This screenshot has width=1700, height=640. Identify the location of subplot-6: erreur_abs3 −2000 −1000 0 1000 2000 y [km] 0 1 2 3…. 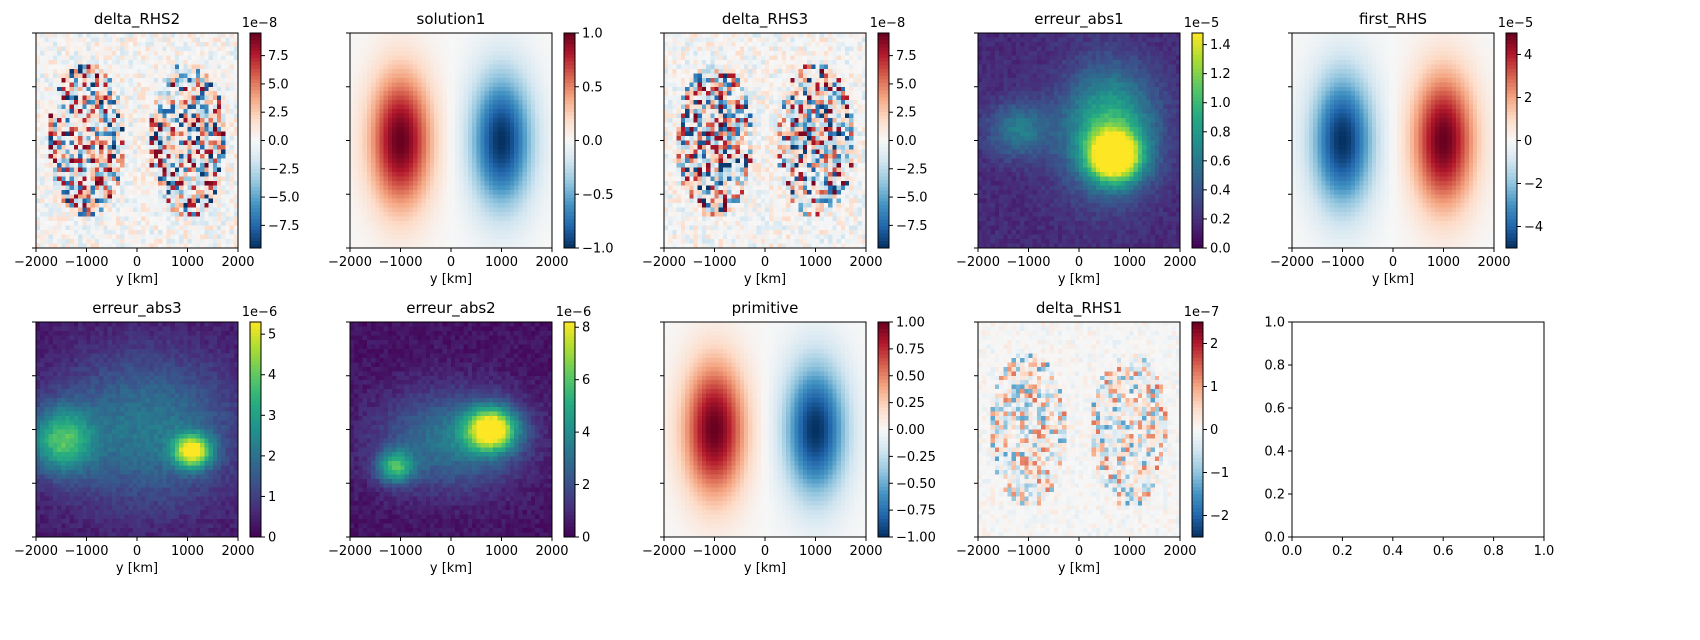
(145, 437).